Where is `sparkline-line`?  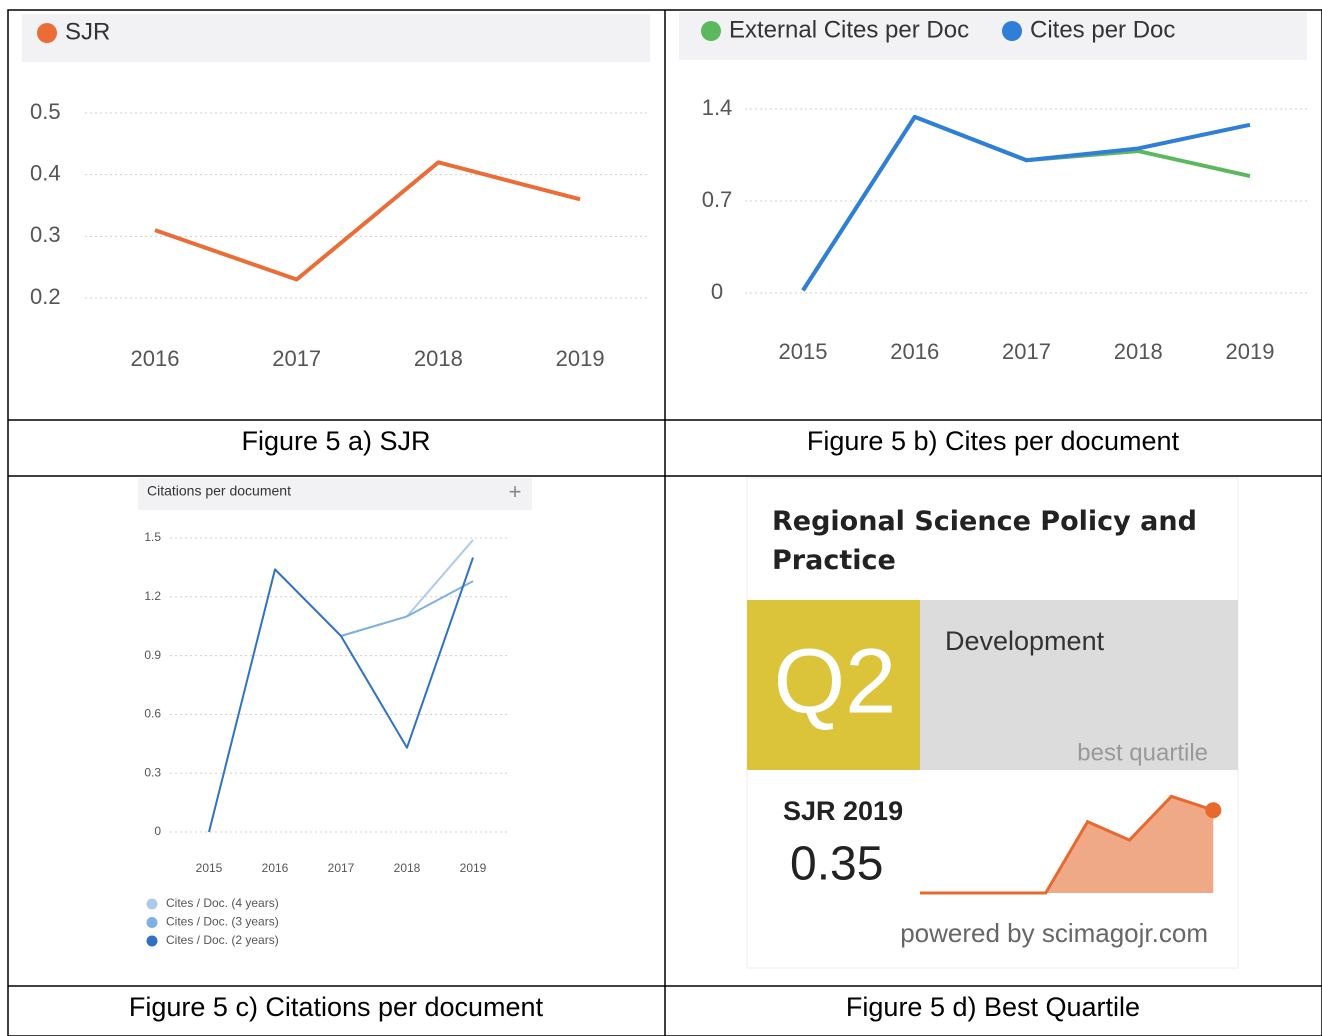 sparkline-line is located at coordinates (1067, 844).